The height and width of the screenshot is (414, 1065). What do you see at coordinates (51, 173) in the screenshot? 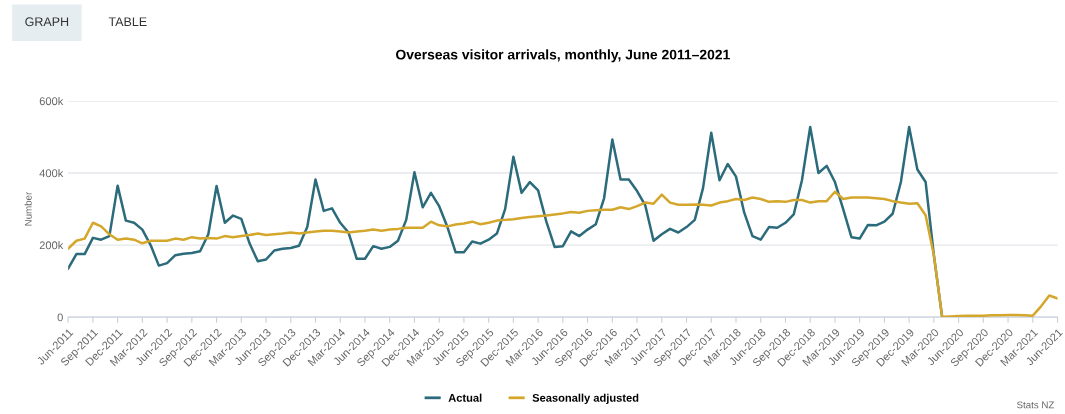
I see `y-tick-label: 400k` at bounding box center [51, 173].